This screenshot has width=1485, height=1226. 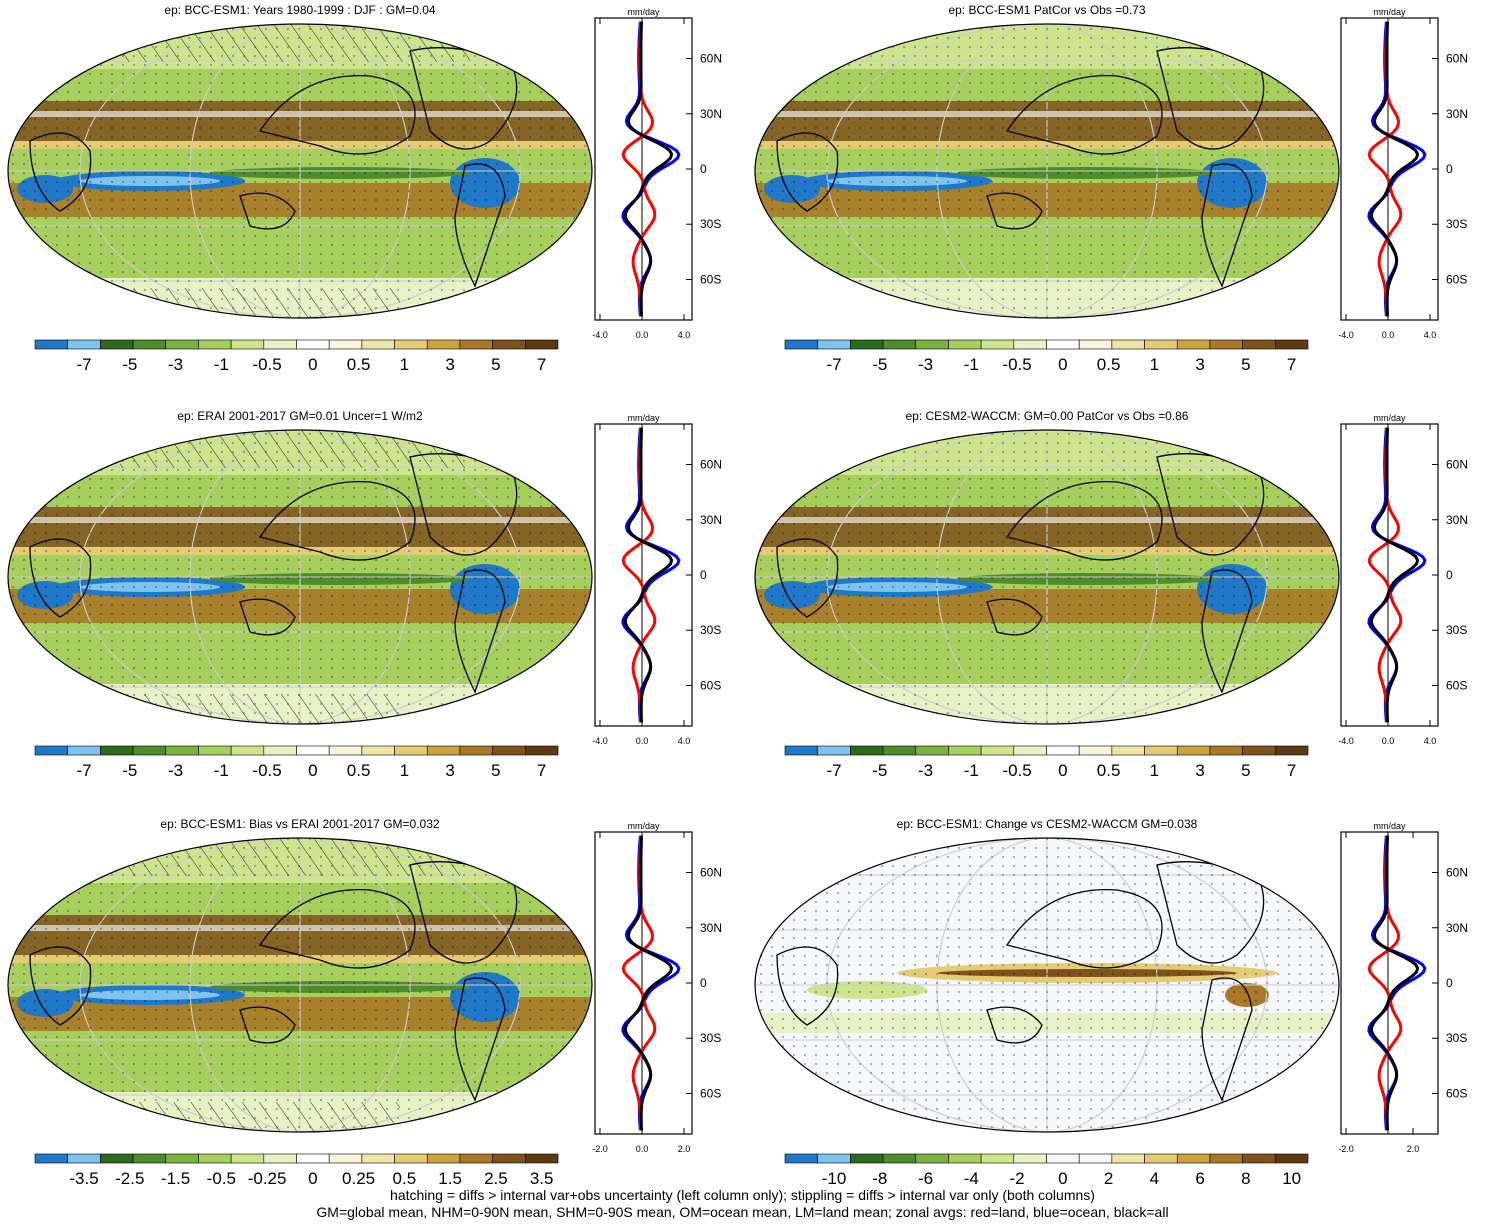 I want to click on colorbar-label: 0.25, so click(x=358, y=1178).